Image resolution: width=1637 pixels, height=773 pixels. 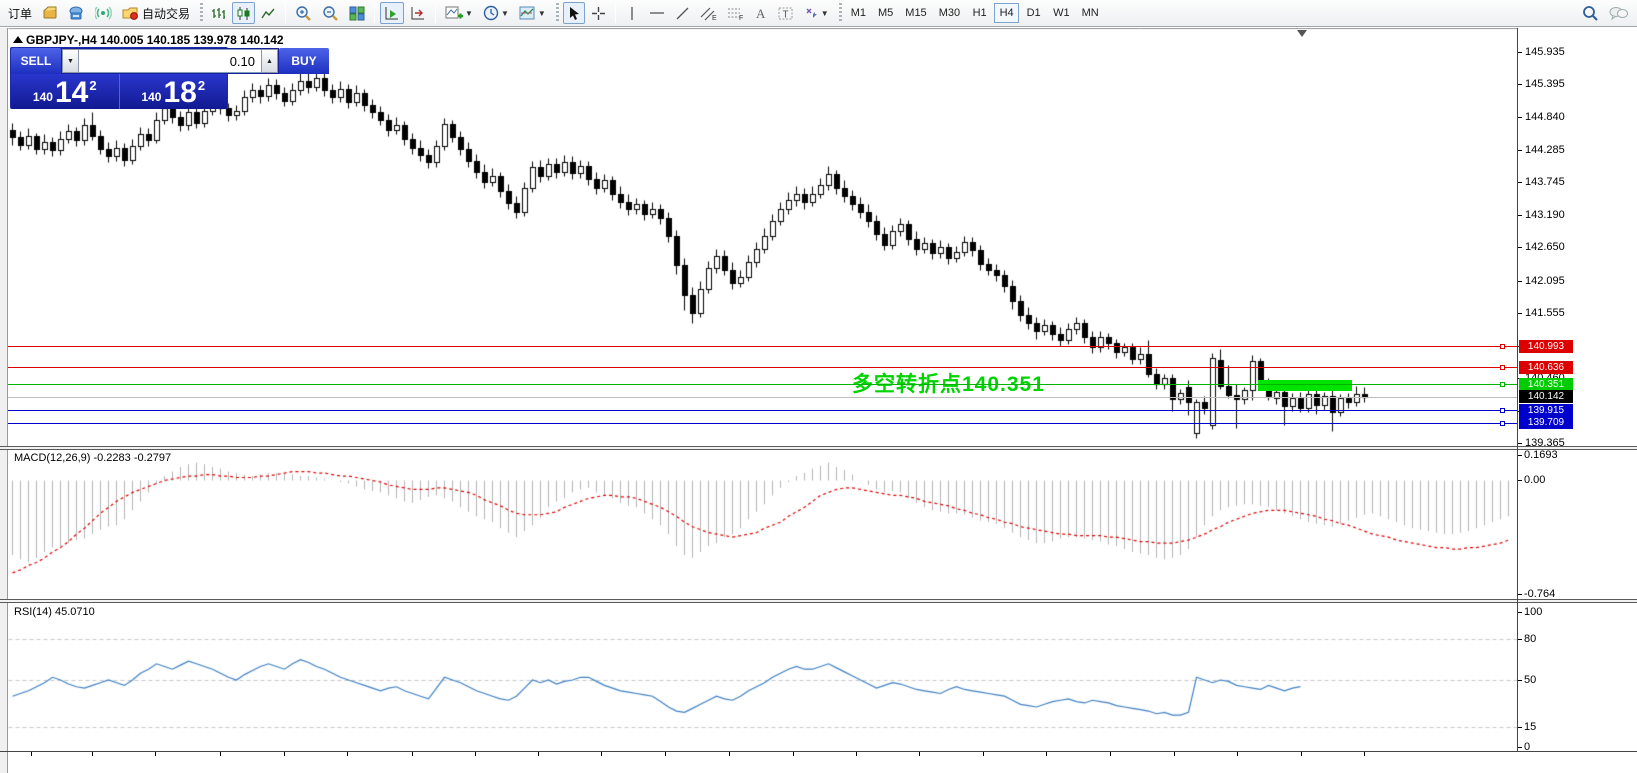 What do you see at coordinates (1033, 13) in the screenshot?
I see `timeframe-d1: D1` at bounding box center [1033, 13].